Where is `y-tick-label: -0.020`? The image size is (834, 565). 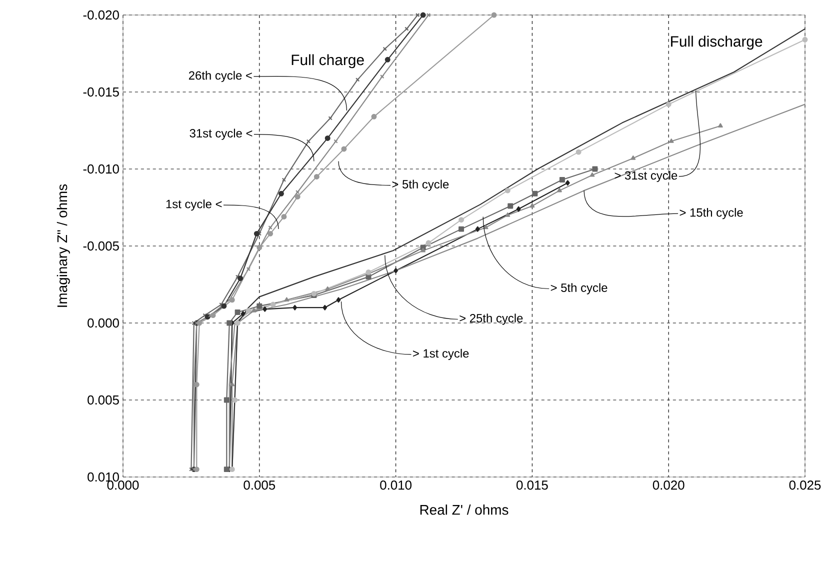
y-tick-label: -0.020 is located at coordinates (101, 15).